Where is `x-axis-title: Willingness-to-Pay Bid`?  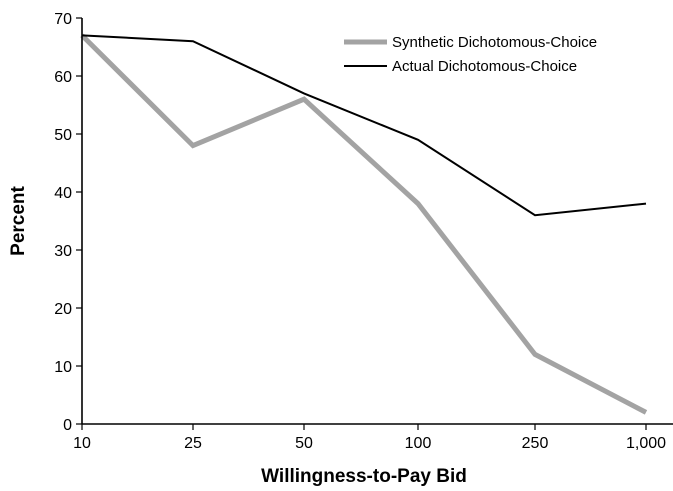 x-axis-title: Willingness-to-Pay Bid is located at coordinates (364, 476).